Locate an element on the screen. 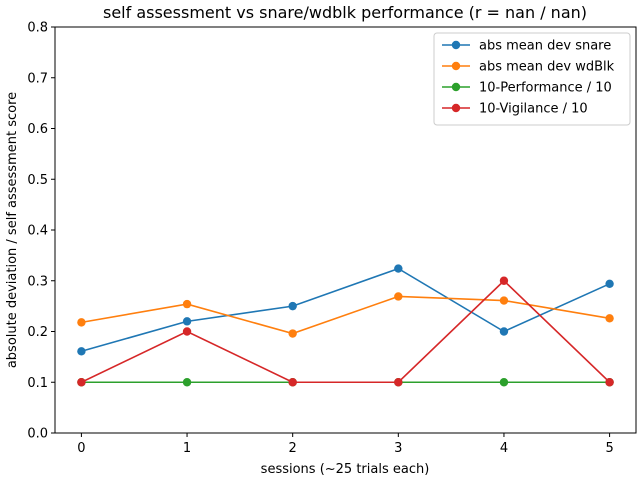 The height and width of the screenshot is (480, 640). x-tick-label: 2 is located at coordinates (293, 448).